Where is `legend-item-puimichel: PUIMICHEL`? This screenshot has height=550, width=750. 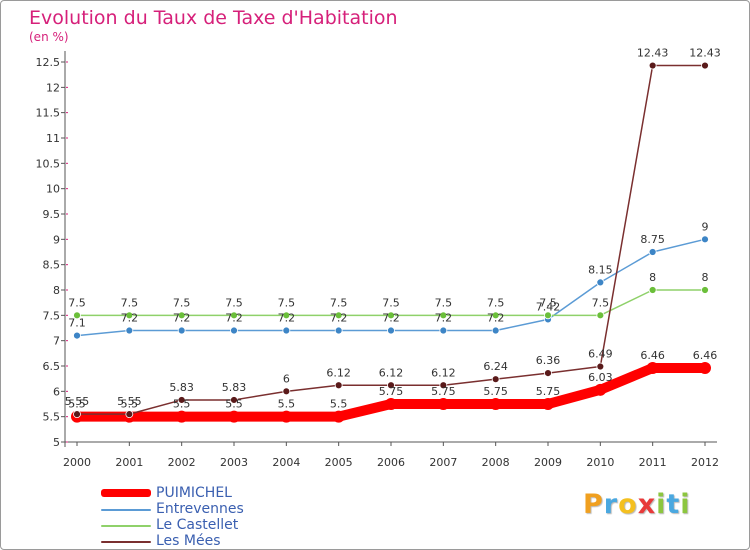
legend-item-puimichel: PUIMICHEL is located at coordinates (231, 493).